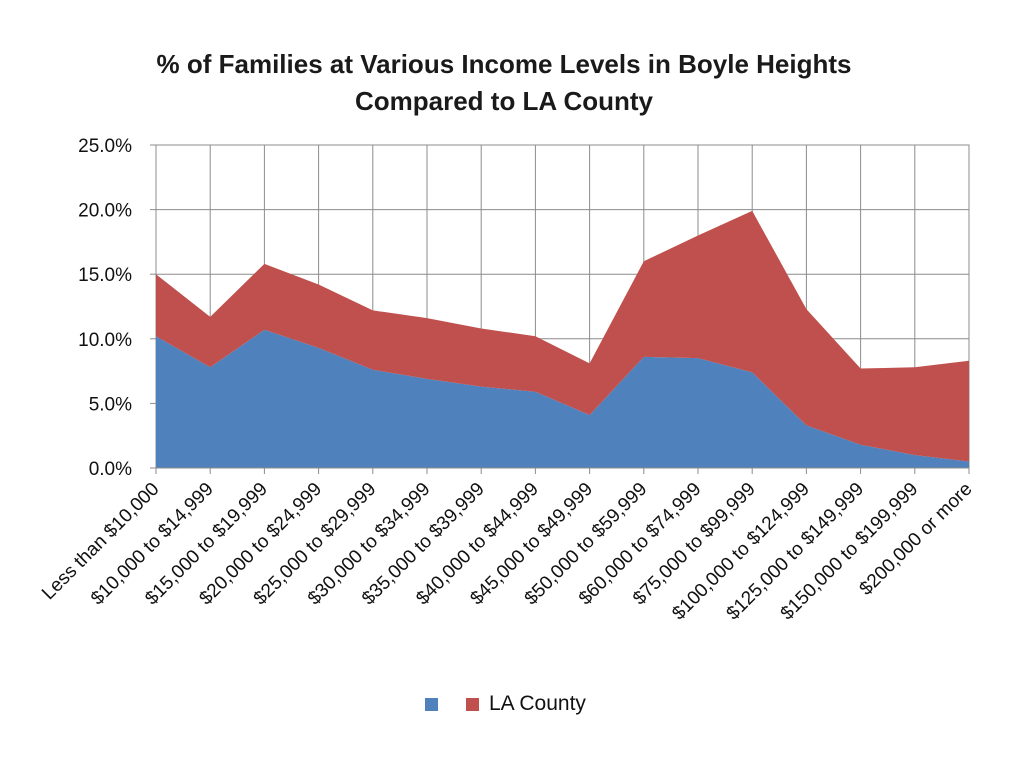 The image size is (1024, 768). What do you see at coordinates (537, 703) in the screenshot?
I see `legend-label-series-2: LA County` at bounding box center [537, 703].